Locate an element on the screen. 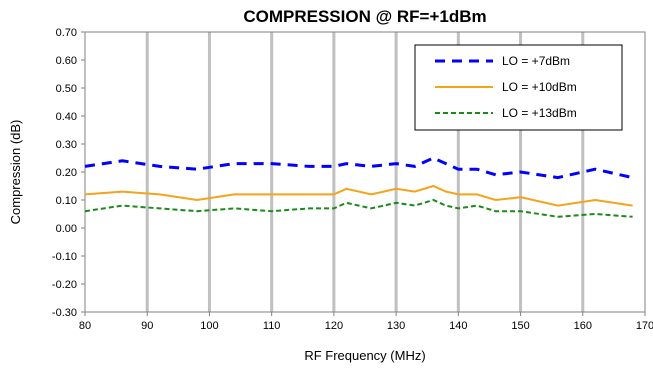  x-tick-label: 140 is located at coordinates (458, 326).